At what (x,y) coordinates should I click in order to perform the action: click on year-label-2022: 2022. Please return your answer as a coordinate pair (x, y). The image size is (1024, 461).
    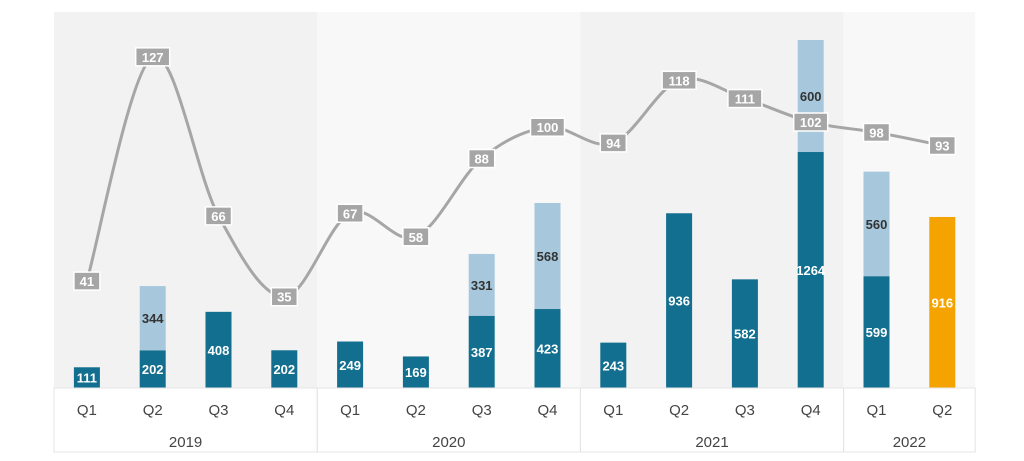
    Looking at the image, I should click on (909, 442).